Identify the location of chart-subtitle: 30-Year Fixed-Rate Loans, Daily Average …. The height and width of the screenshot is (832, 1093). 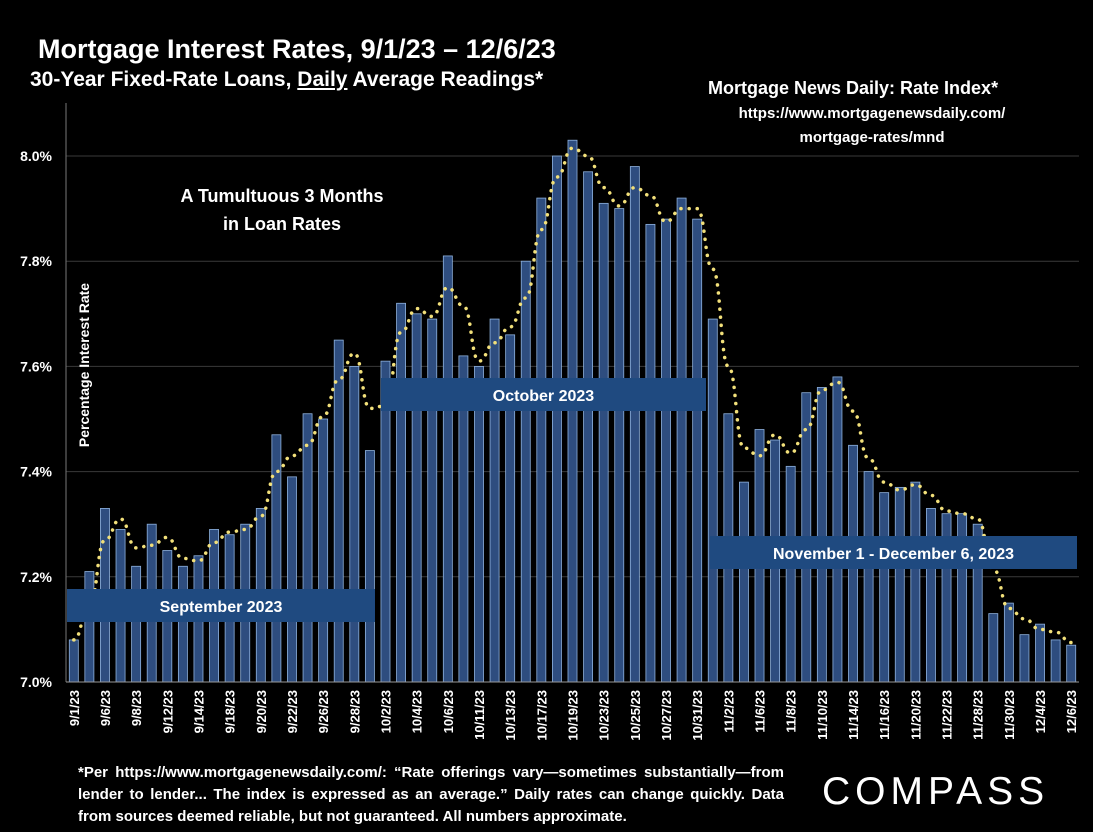
(286, 80).